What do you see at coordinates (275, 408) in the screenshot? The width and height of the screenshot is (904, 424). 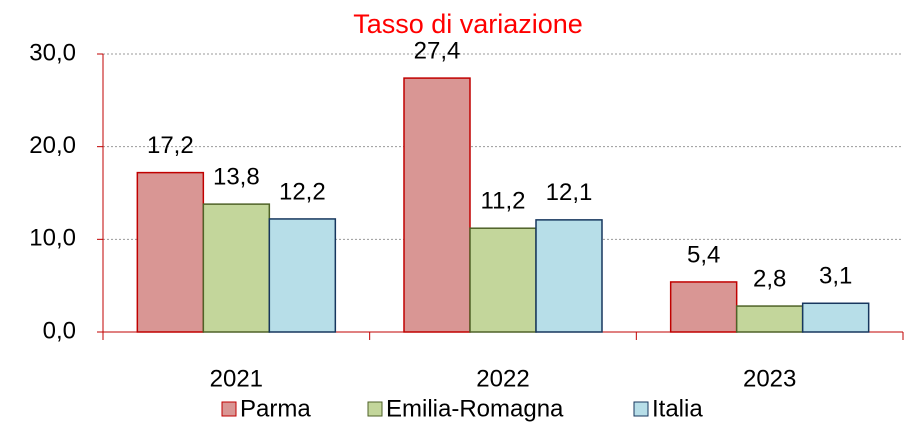 I see `legend-label: Parma` at bounding box center [275, 408].